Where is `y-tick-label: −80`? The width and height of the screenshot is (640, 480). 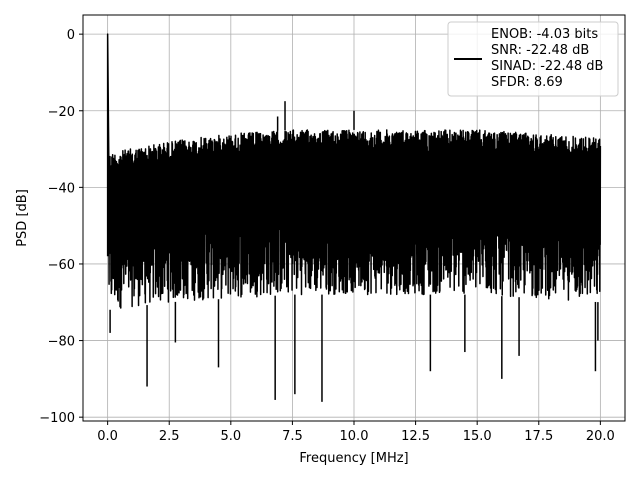 y-tick-label: −80 is located at coordinates (61, 342).